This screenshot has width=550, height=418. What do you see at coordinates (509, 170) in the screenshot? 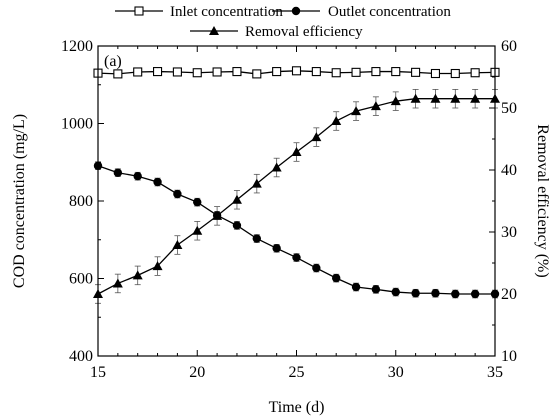
I see `y-right-tick-label: 40` at bounding box center [509, 170].